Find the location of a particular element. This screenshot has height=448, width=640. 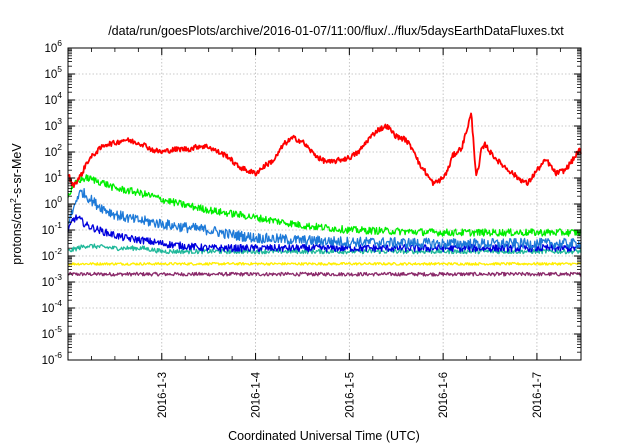

y-tick-label: 10² is located at coordinates (53, 150).